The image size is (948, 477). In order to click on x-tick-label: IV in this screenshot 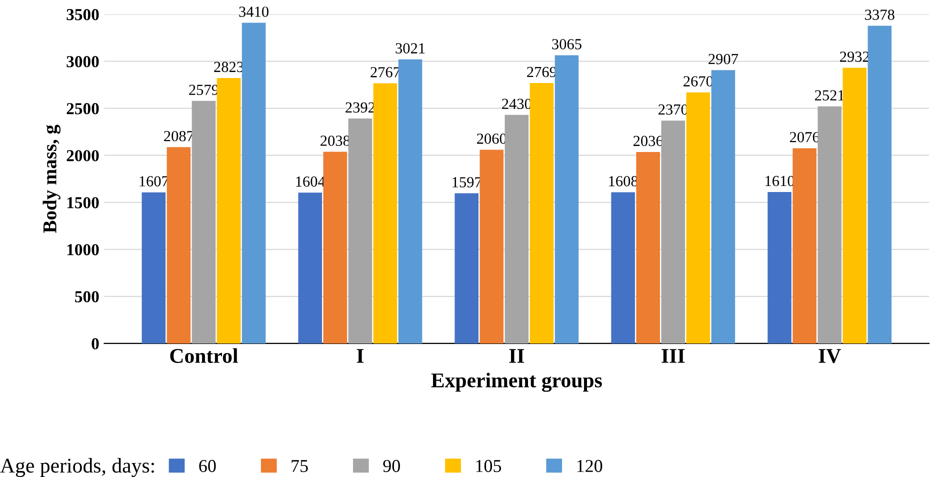, I will do `click(829, 356)`.